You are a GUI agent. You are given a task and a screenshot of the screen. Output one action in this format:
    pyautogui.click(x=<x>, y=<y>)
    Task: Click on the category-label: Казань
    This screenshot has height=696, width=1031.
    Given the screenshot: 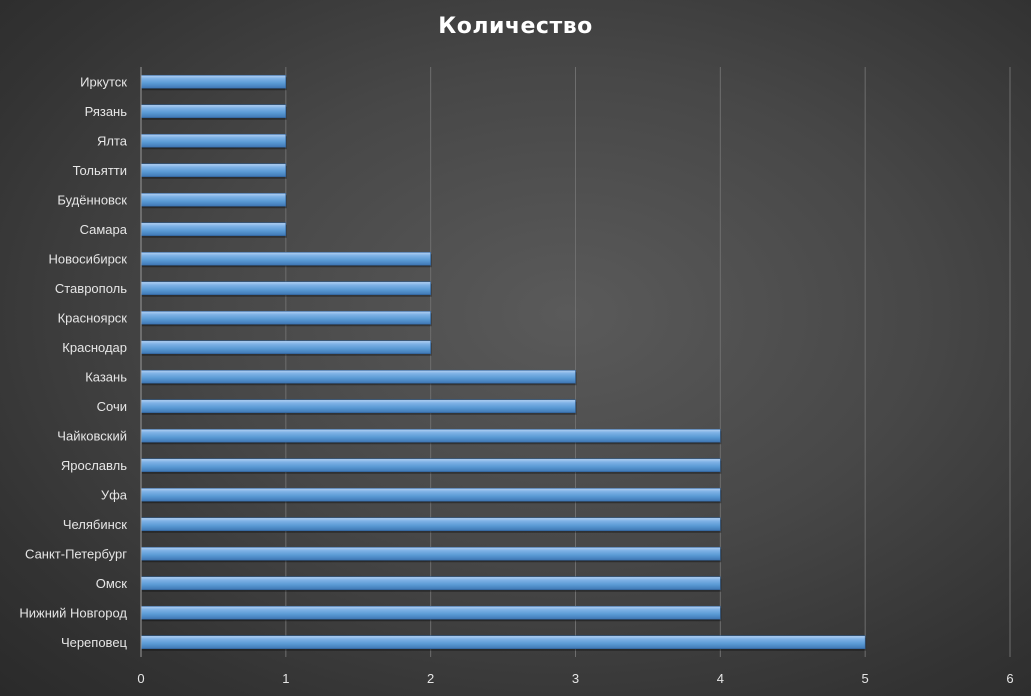 What is the action you would take?
    pyautogui.click(x=106, y=376)
    